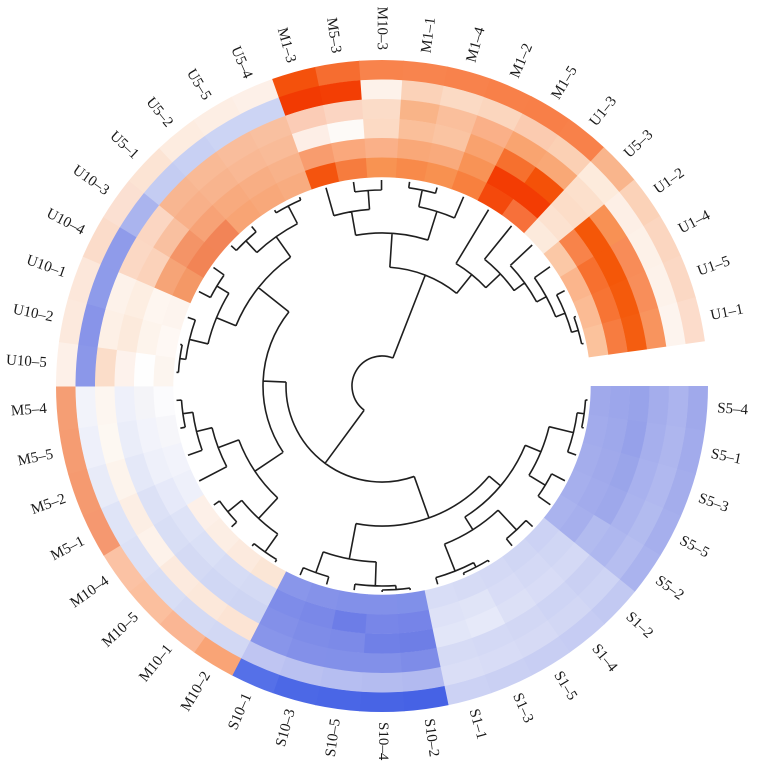  Describe the element at coordinates (48, 504) in the screenshot. I see `sample-label: M5–2` at that location.